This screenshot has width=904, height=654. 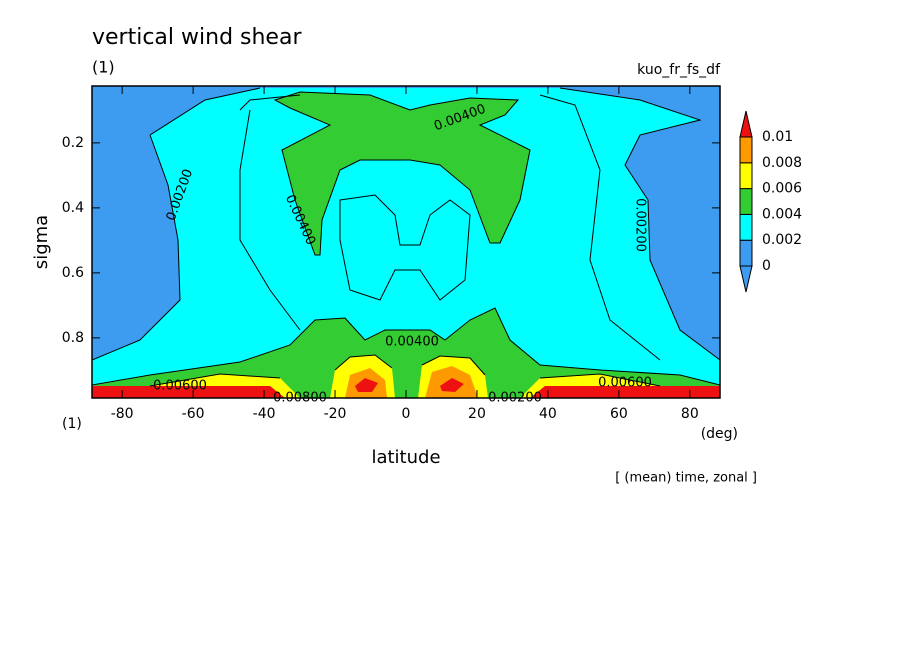 What do you see at coordinates (300, 398) in the screenshot?
I see `contour-label: 0.00800` at bounding box center [300, 398].